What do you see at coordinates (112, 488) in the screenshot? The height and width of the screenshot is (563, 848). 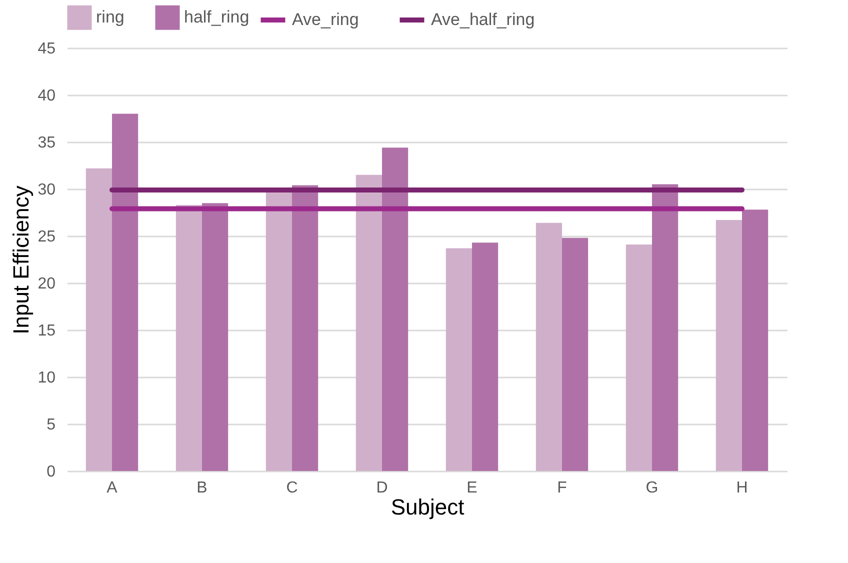 I see `x-tick-label: A` at bounding box center [112, 488].